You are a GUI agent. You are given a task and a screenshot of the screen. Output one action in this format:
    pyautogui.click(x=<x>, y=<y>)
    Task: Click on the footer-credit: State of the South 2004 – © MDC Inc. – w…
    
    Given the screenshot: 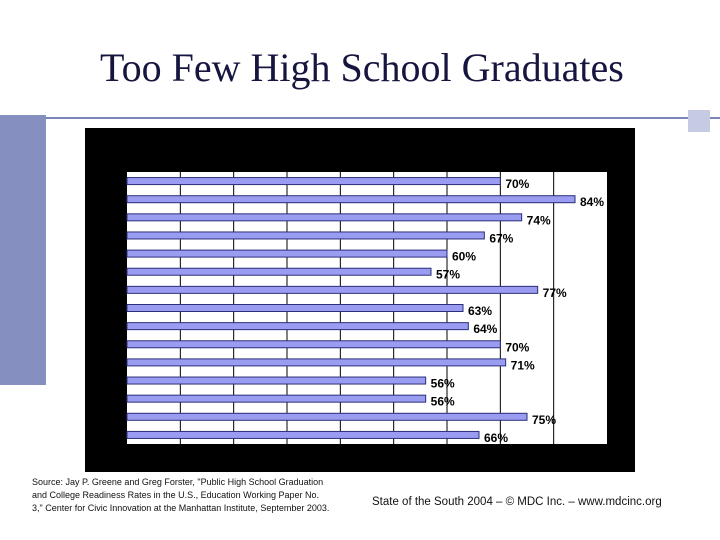 What is the action you would take?
    pyautogui.click(x=517, y=502)
    